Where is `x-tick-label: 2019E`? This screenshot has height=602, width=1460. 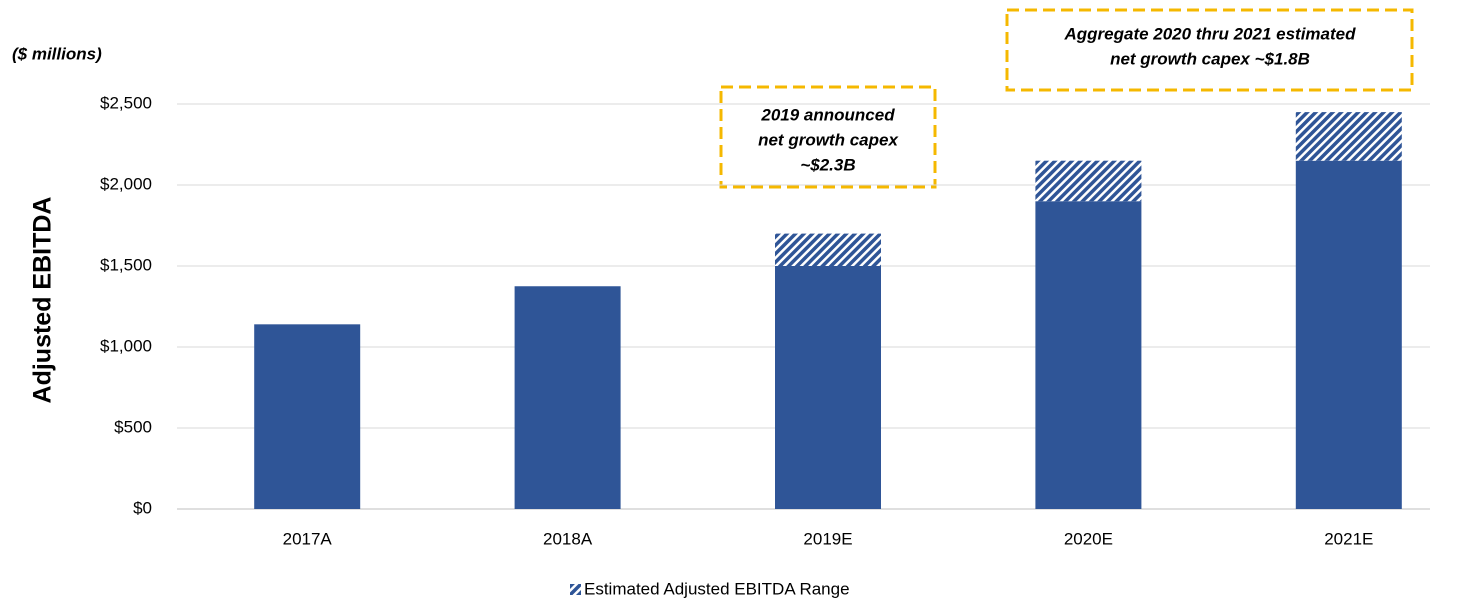
x-tick-label: 2019E is located at coordinates (827, 538).